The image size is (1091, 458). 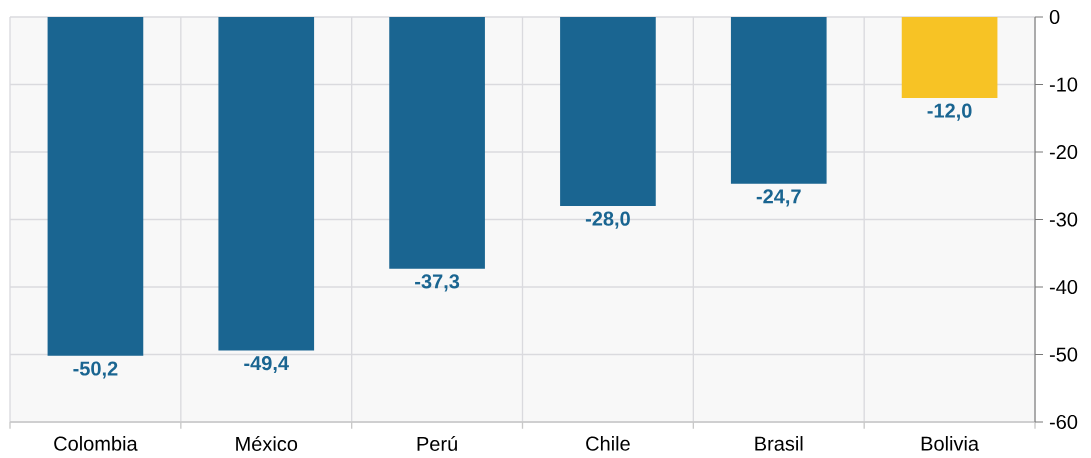 What do you see at coordinates (1063, 84) in the screenshot?
I see `y-tick-label: -10` at bounding box center [1063, 84].